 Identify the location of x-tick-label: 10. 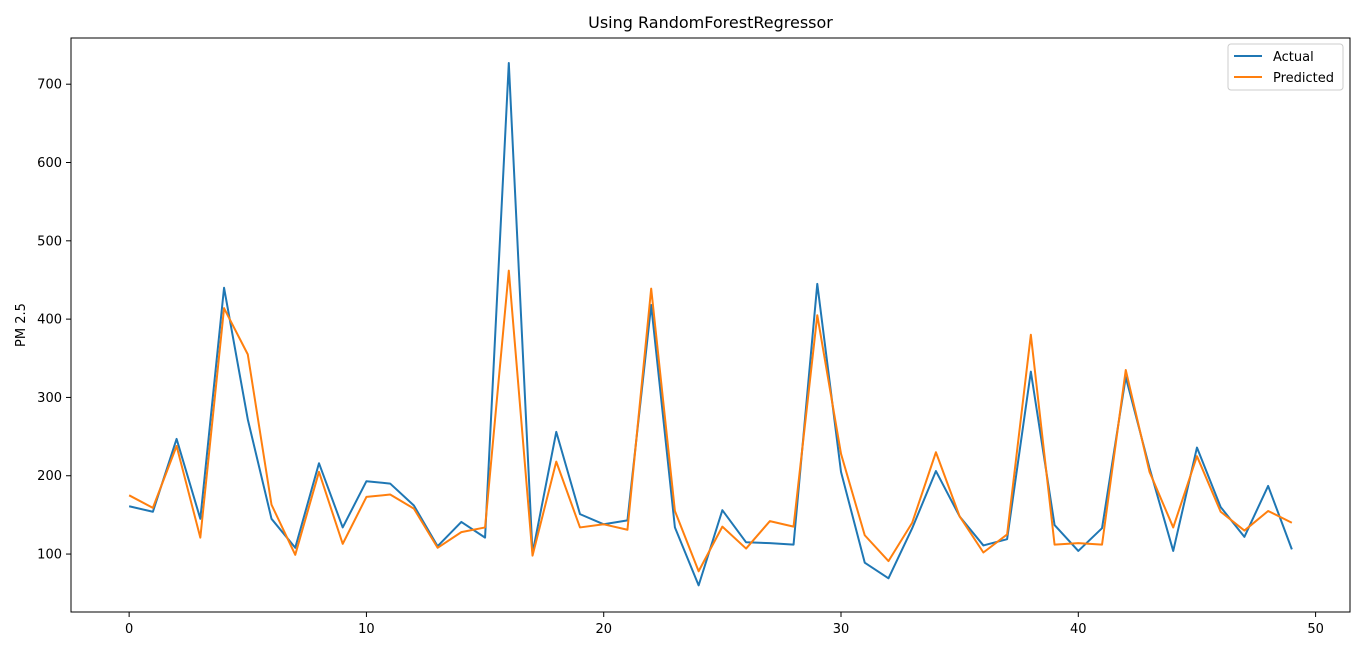
(366, 629).